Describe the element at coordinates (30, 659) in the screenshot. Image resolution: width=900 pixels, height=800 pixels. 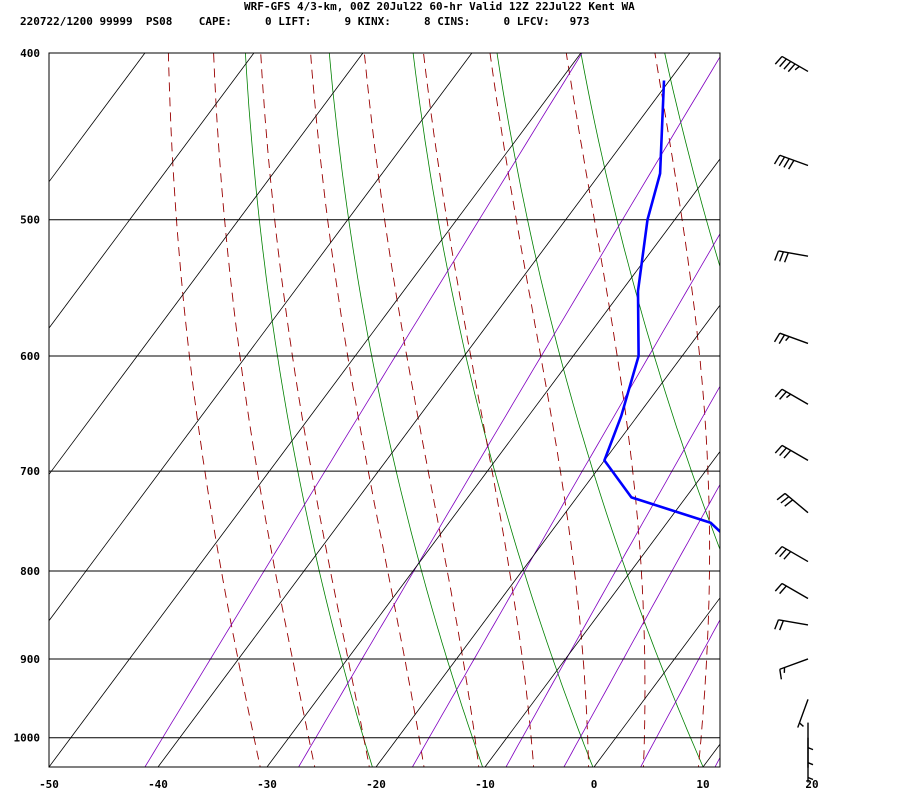
I see `y-tick-label: 900` at that location.